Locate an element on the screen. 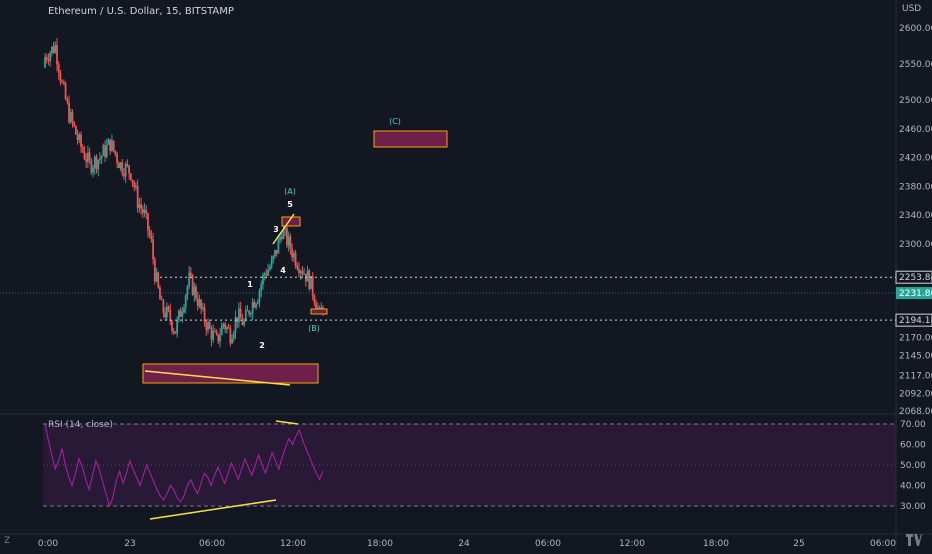 Image resolution: width=932 pixels, height=554 pixels. z-icon: Z is located at coordinates (7, 541).